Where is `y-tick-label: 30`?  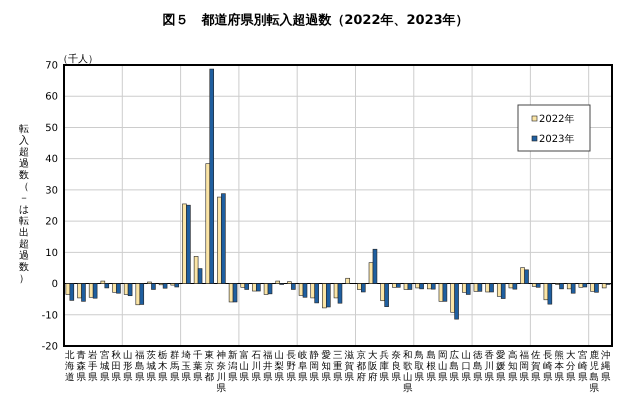
y-tick-label: 30 is located at coordinates (51, 190).